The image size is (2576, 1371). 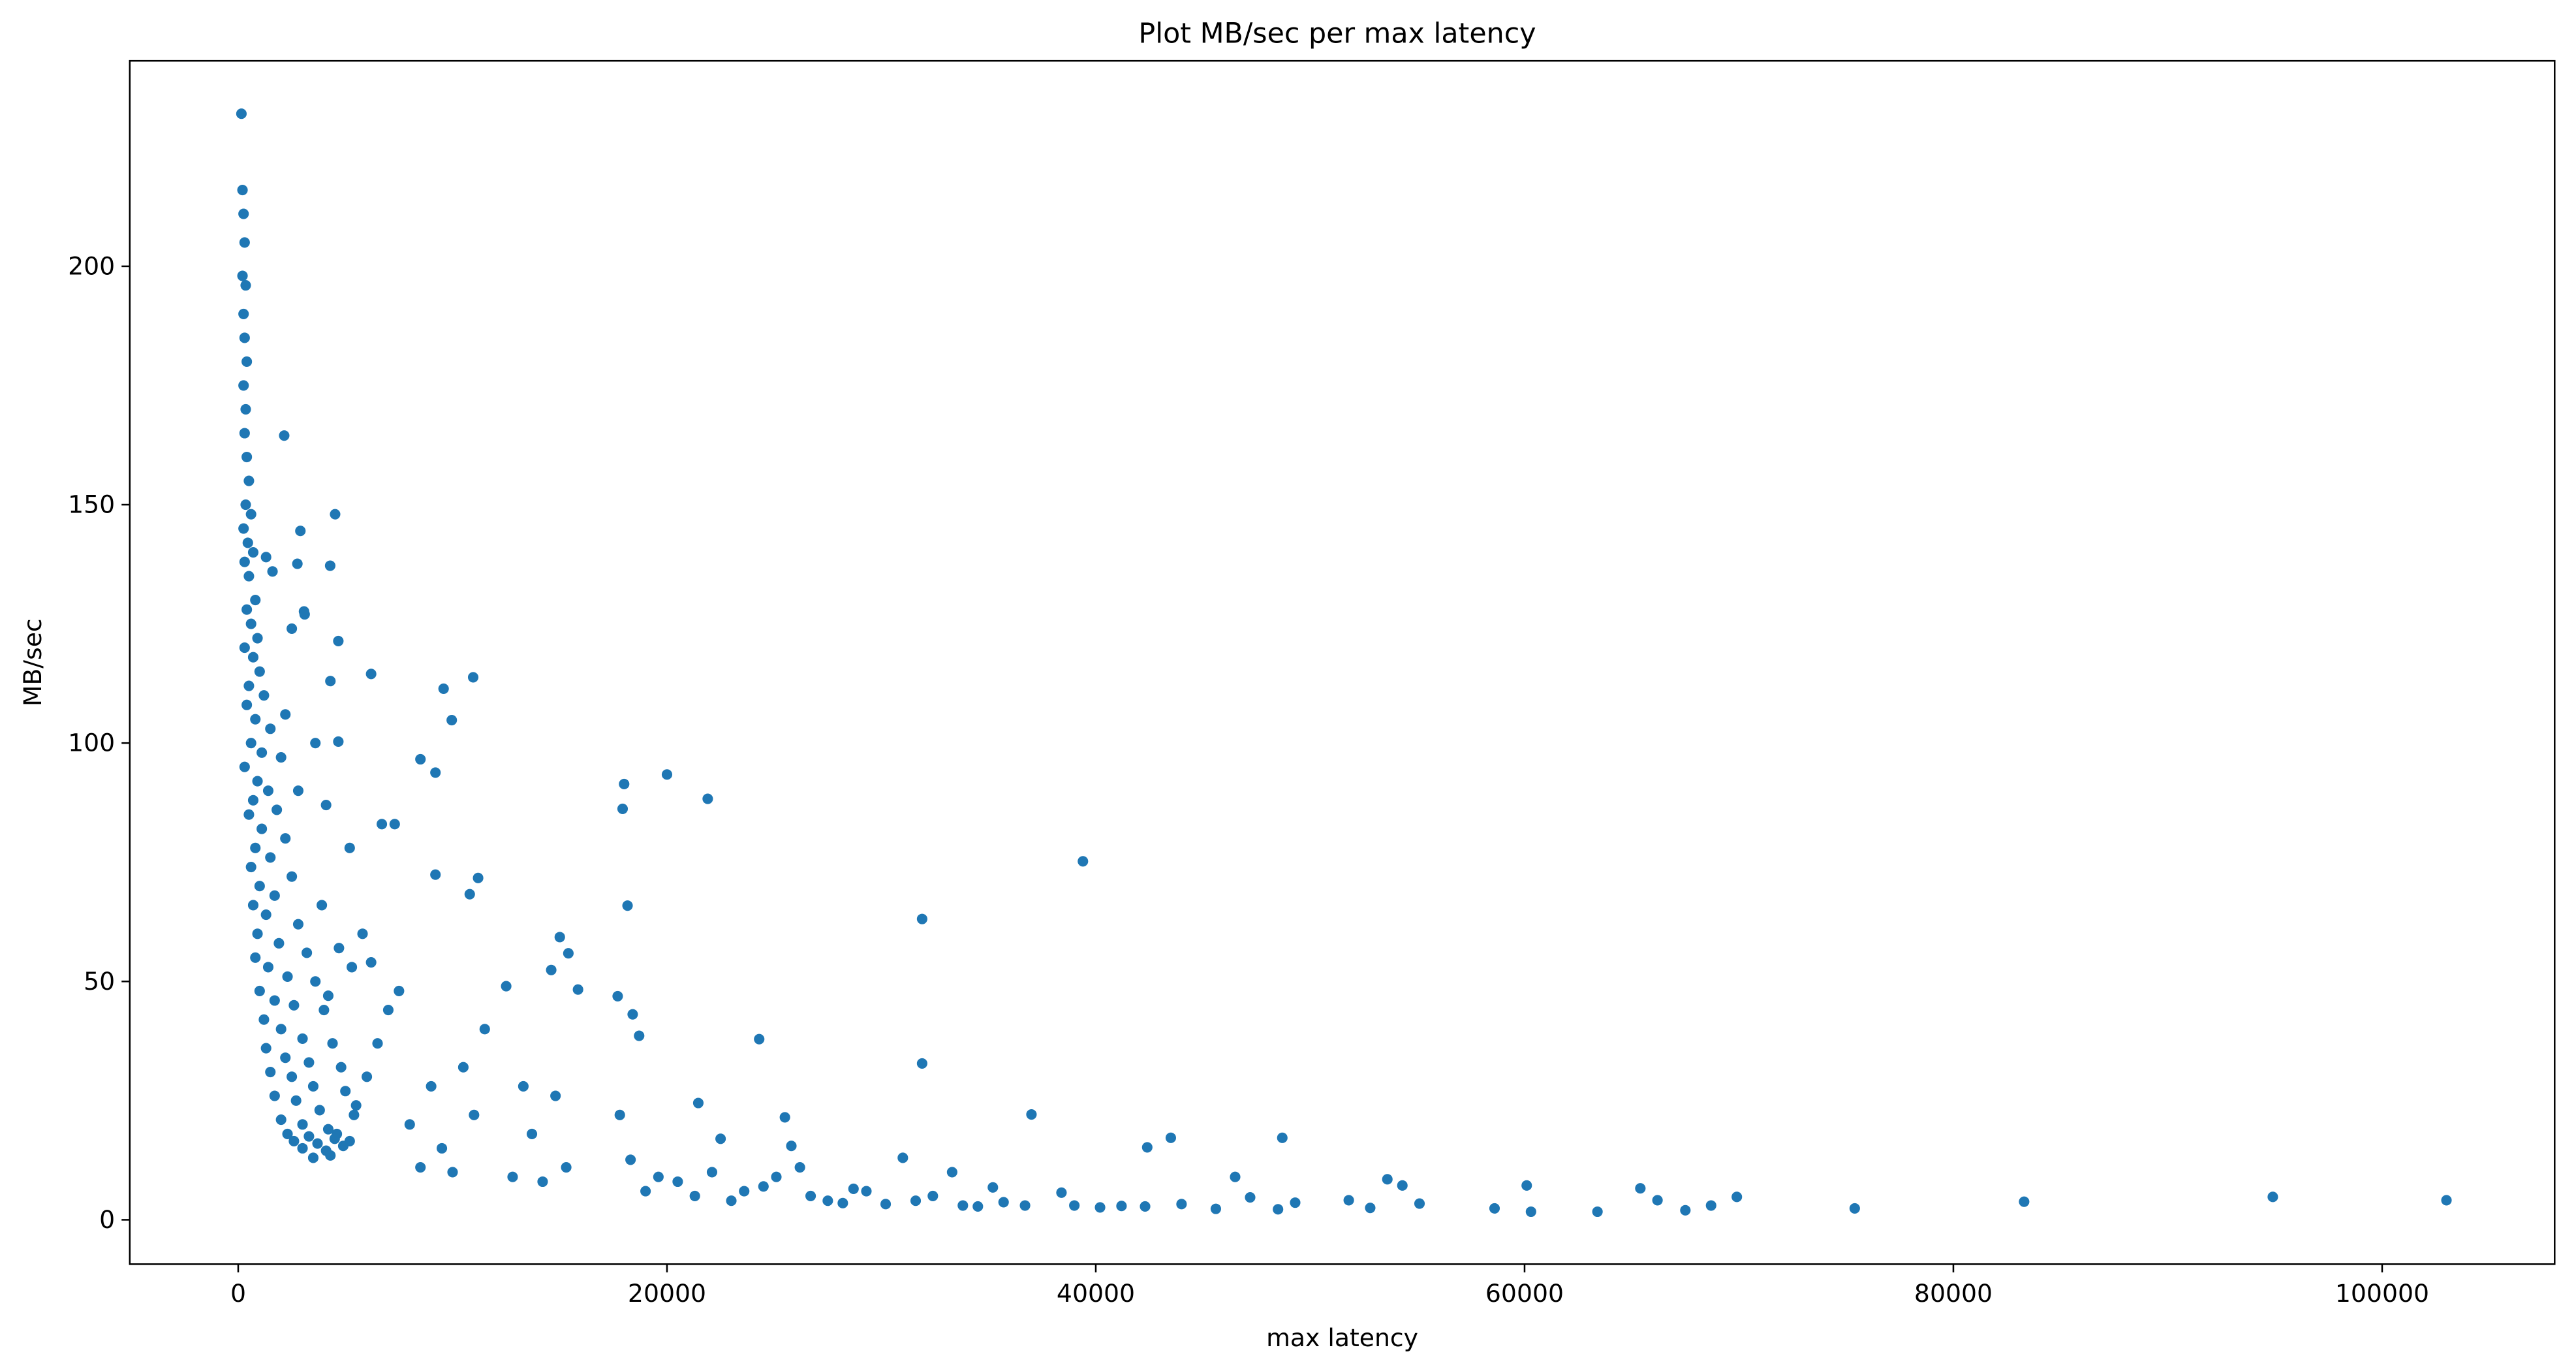 I want to click on x-tick-label: 100000, so click(x=2382, y=1293).